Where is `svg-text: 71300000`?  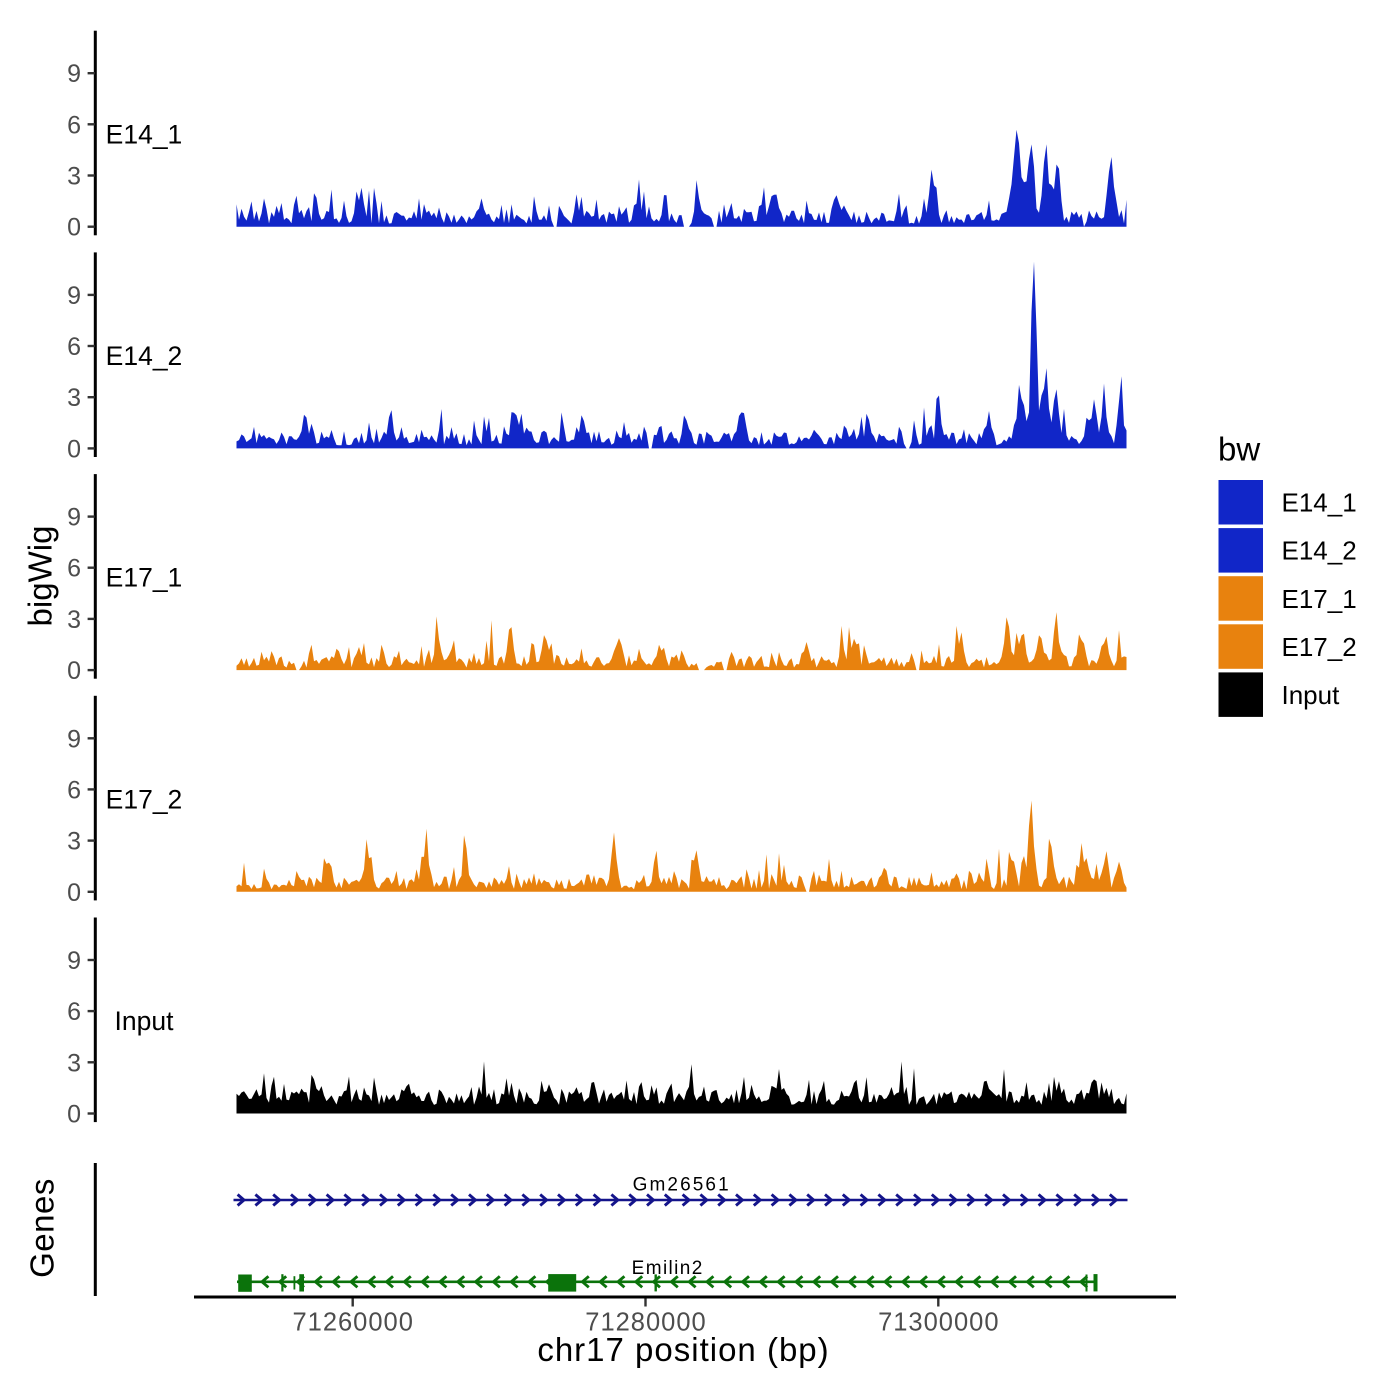 svg-text: 71300000 is located at coordinates (938, 1323).